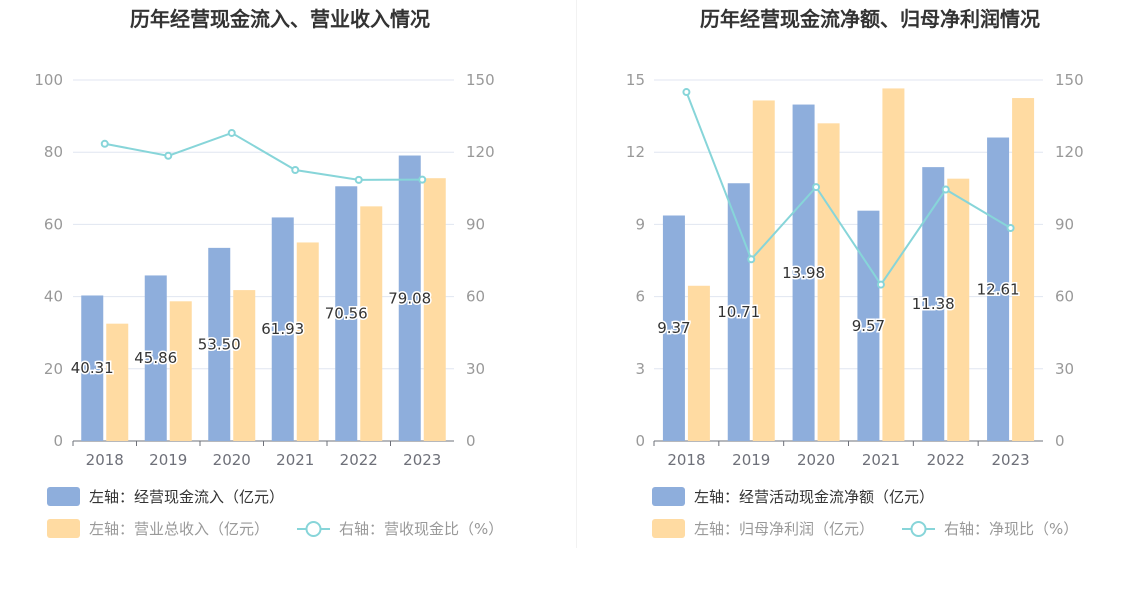 This screenshot has width=1148, height=593. Describe the element at coordinates (635, 80) in the screenshot. I see `left-axis-tick-label: 15` at that location.